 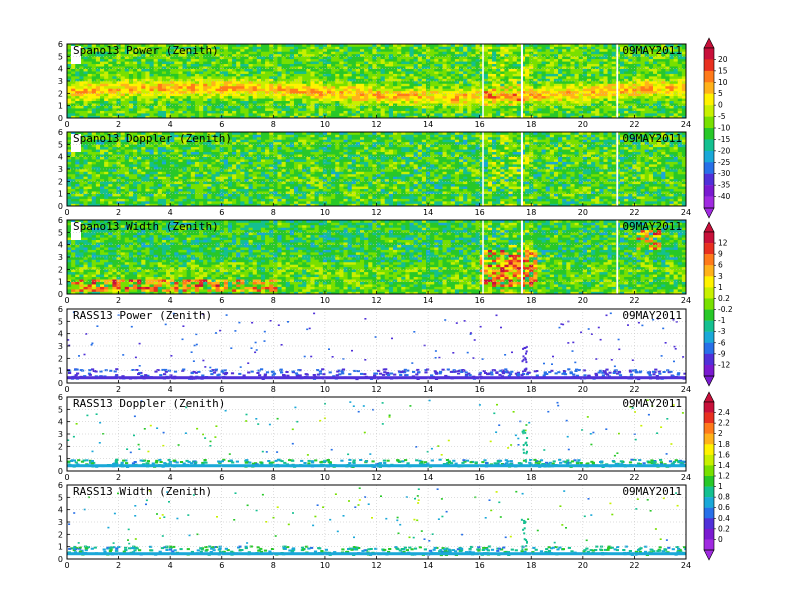 What do you see at coordinates (152, 138) in the screenshot?
I see `panel-title: Spano13 Doppler (Zenith)` at bounding box center [152, 138].